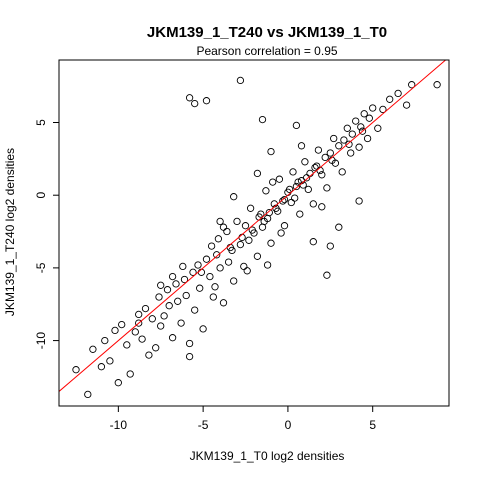 The width and height of the screenshot is (480, 480). I want to click on y-tick-label: 5, so click(41, 122).